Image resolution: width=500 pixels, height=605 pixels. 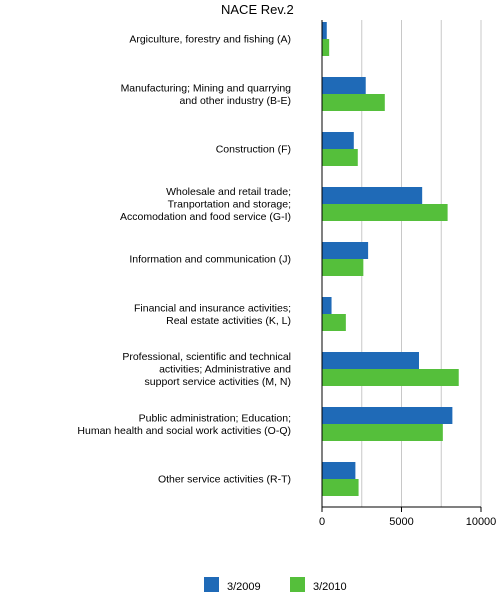 I want to click on legend-label: 3/2009, so click(x=244, y=587).